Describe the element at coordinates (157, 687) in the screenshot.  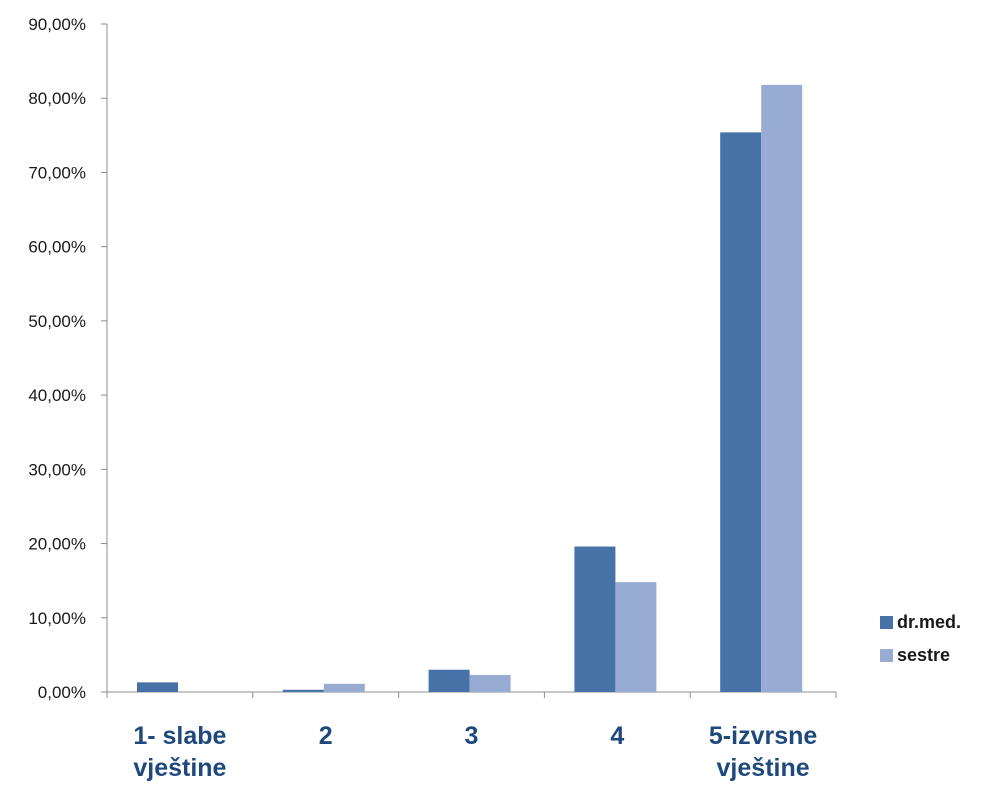
I see `bar-series1-cat1` at that location.